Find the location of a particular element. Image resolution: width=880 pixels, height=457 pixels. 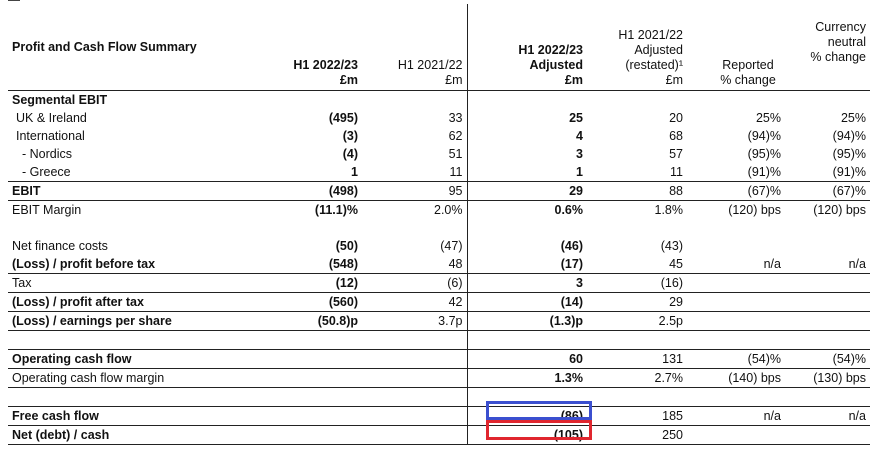

cell-value: (105) is located at coordinates (527, 435).